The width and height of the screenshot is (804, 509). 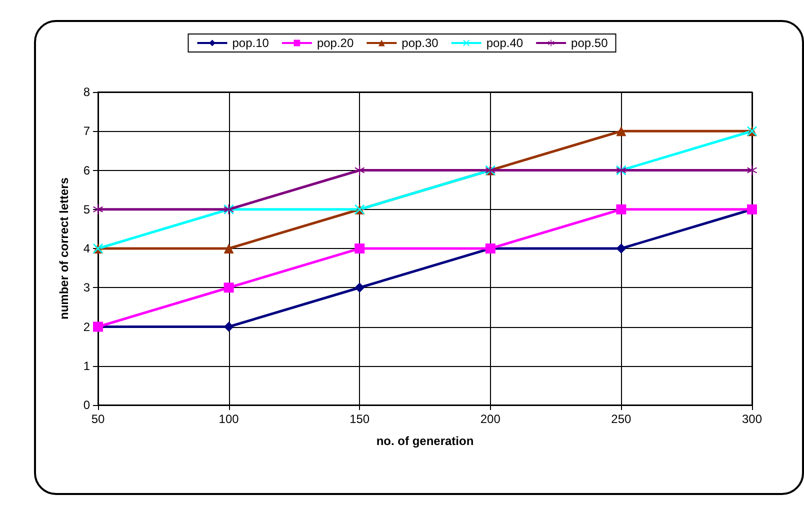 I want to click on x-tick-label: 150, so click(x=360, y=419).